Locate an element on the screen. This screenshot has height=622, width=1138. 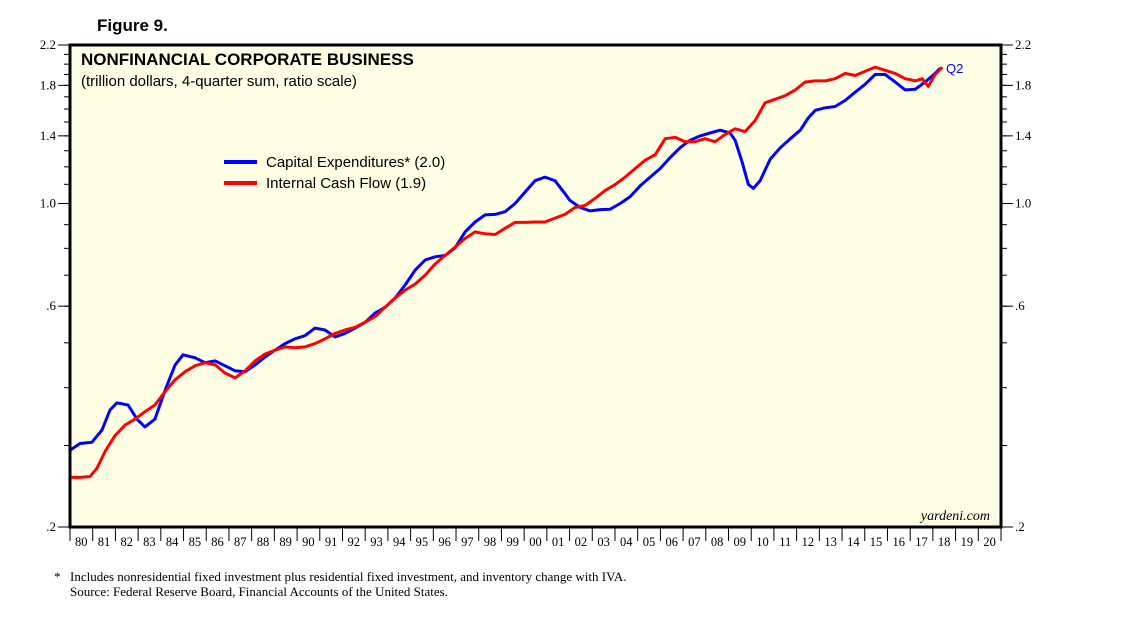
x-tick-label: 00 is located at coordinates (535, 542).